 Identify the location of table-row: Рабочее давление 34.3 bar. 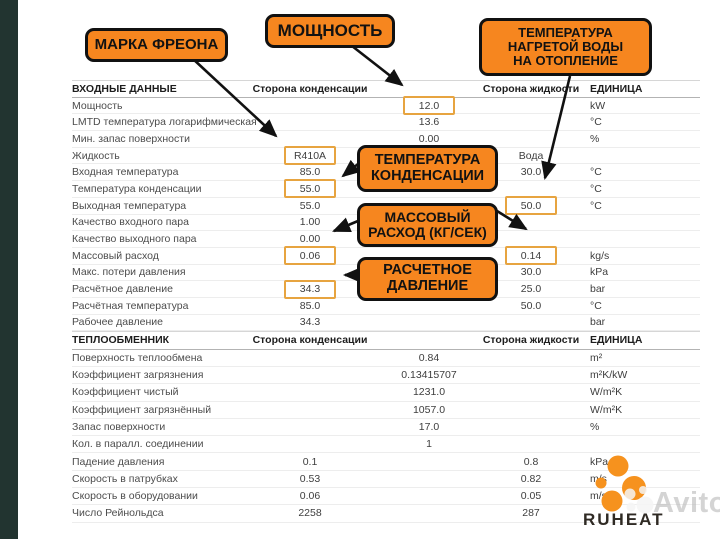
(386, 323).